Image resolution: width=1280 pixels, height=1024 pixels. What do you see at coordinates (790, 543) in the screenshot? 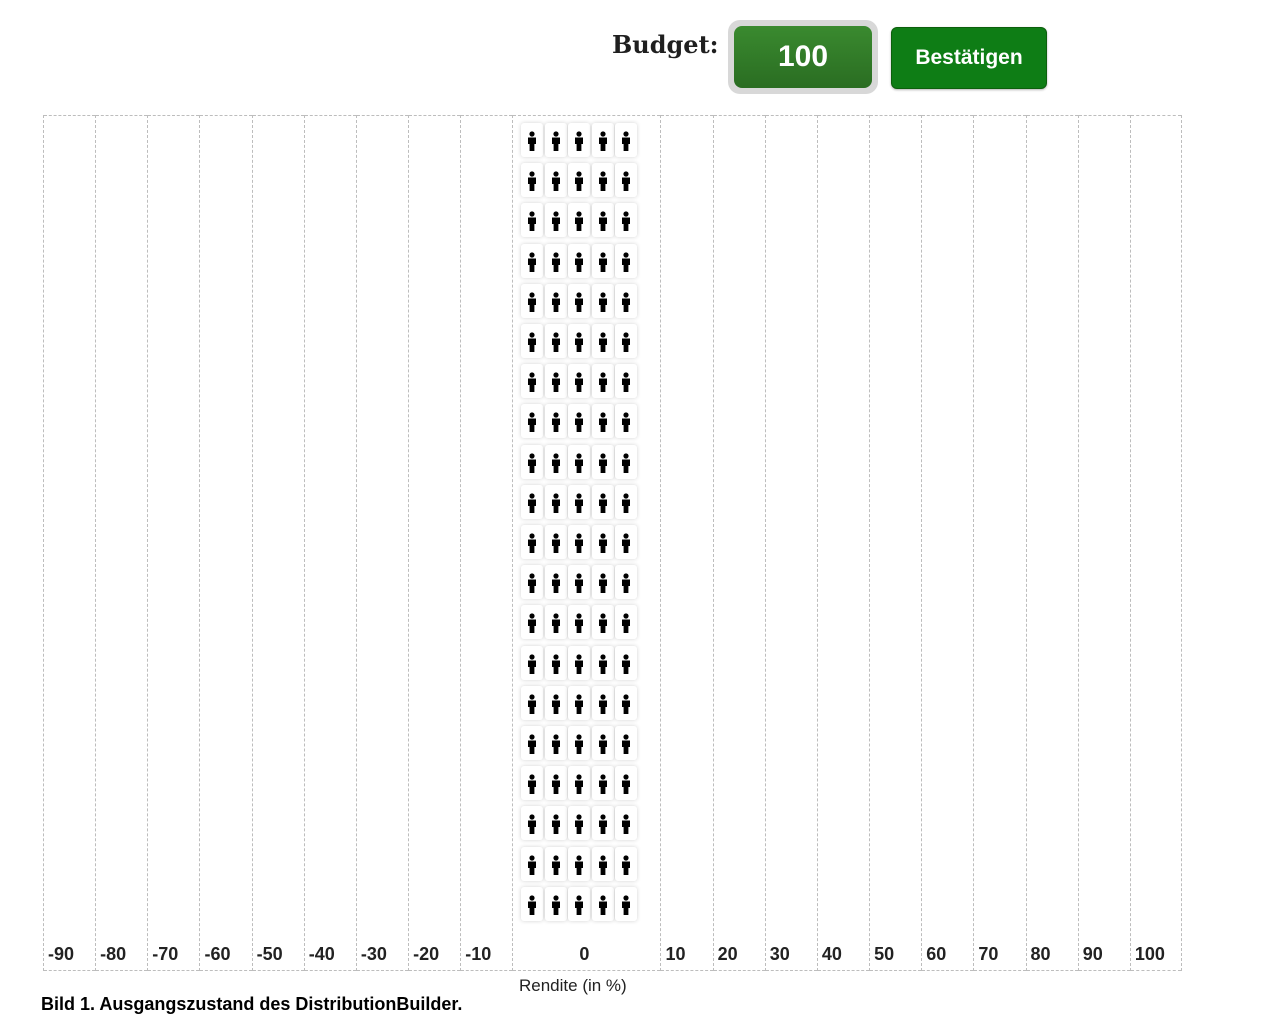
I see `bucket-30: 30` at bounding box center [790, 543].